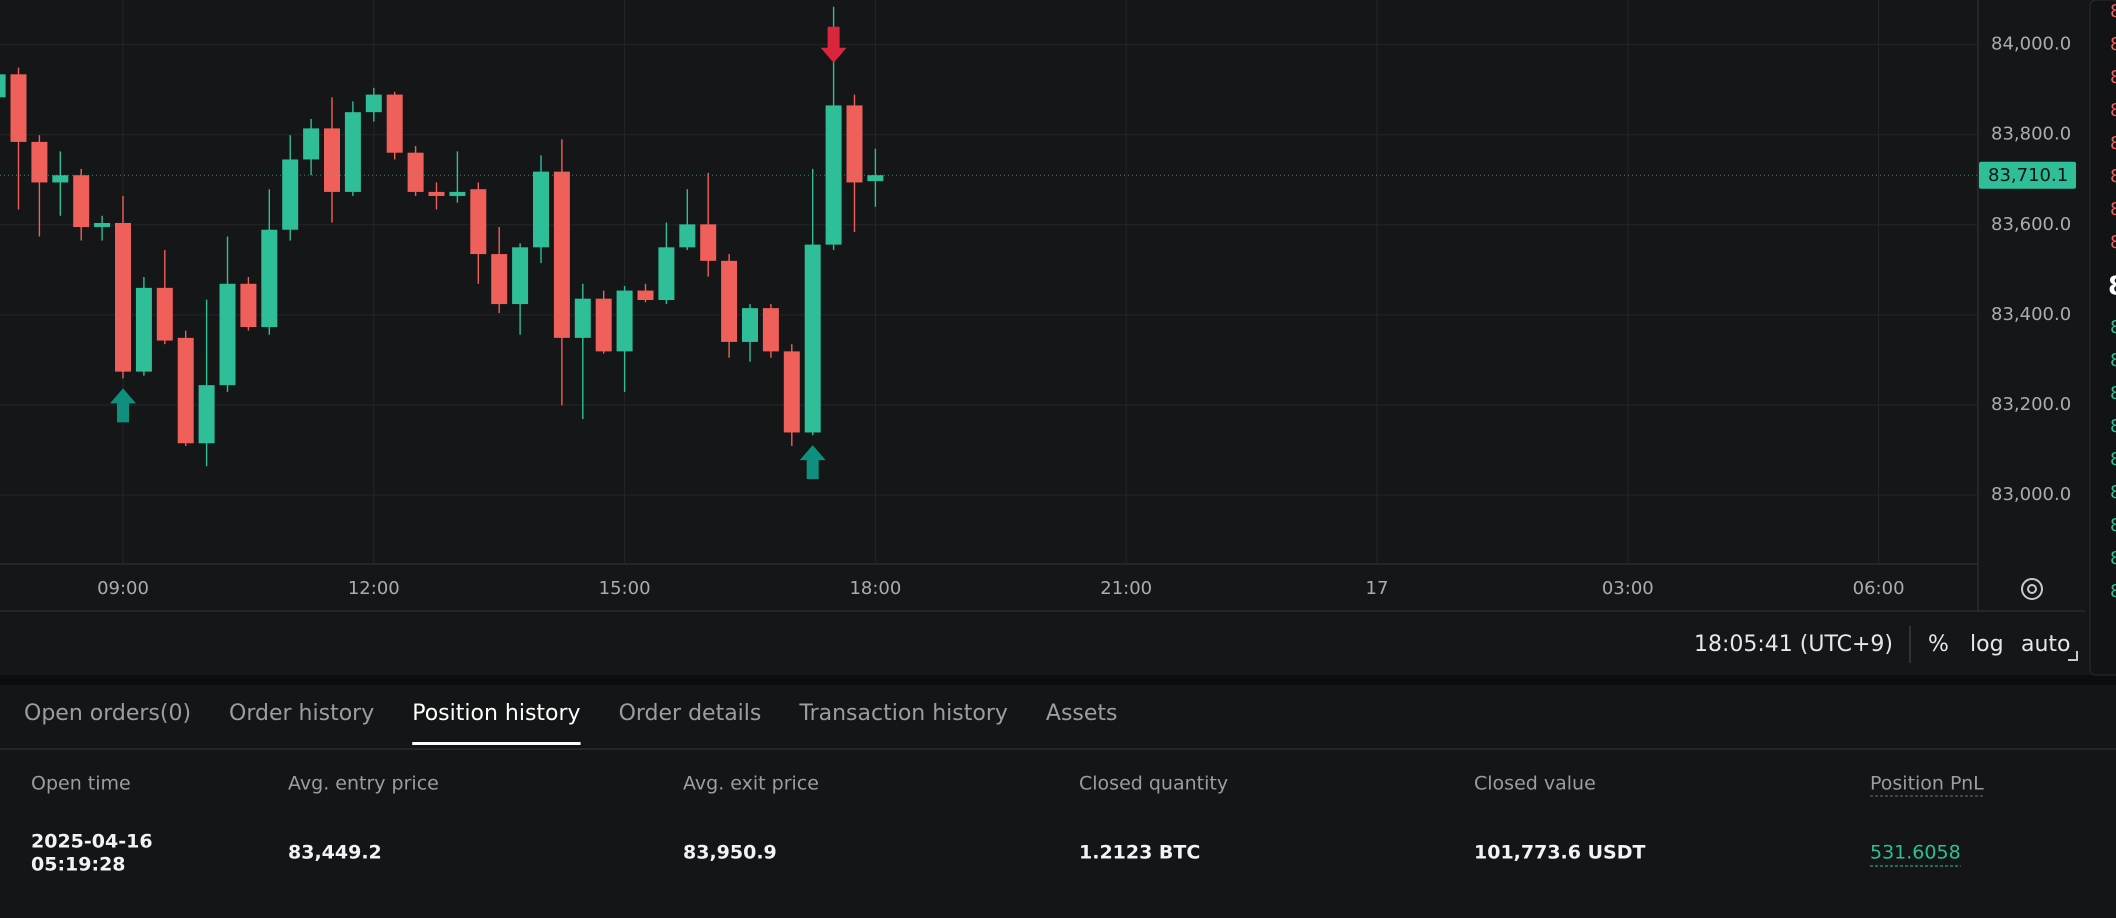 The width and height of the screenshot is (2116, 918). I want to click on x-tick-label: 18:00, so click(875, 588).